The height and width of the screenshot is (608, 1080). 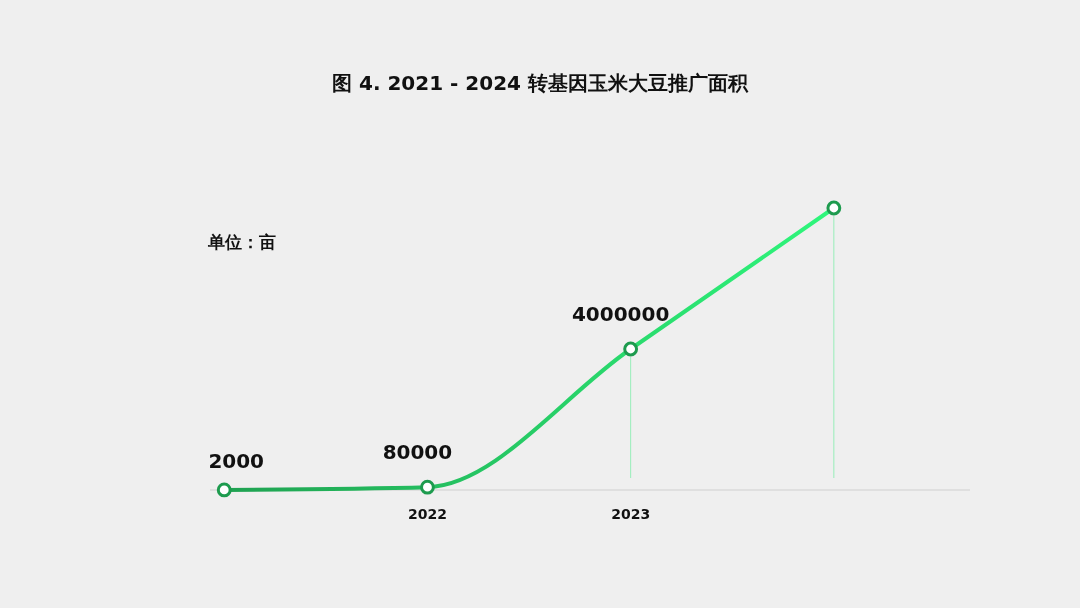 What do you see at coordinates (620, 314) in the screenshot?
I see `data-label: 4000000` at bounding box center [620, 314].